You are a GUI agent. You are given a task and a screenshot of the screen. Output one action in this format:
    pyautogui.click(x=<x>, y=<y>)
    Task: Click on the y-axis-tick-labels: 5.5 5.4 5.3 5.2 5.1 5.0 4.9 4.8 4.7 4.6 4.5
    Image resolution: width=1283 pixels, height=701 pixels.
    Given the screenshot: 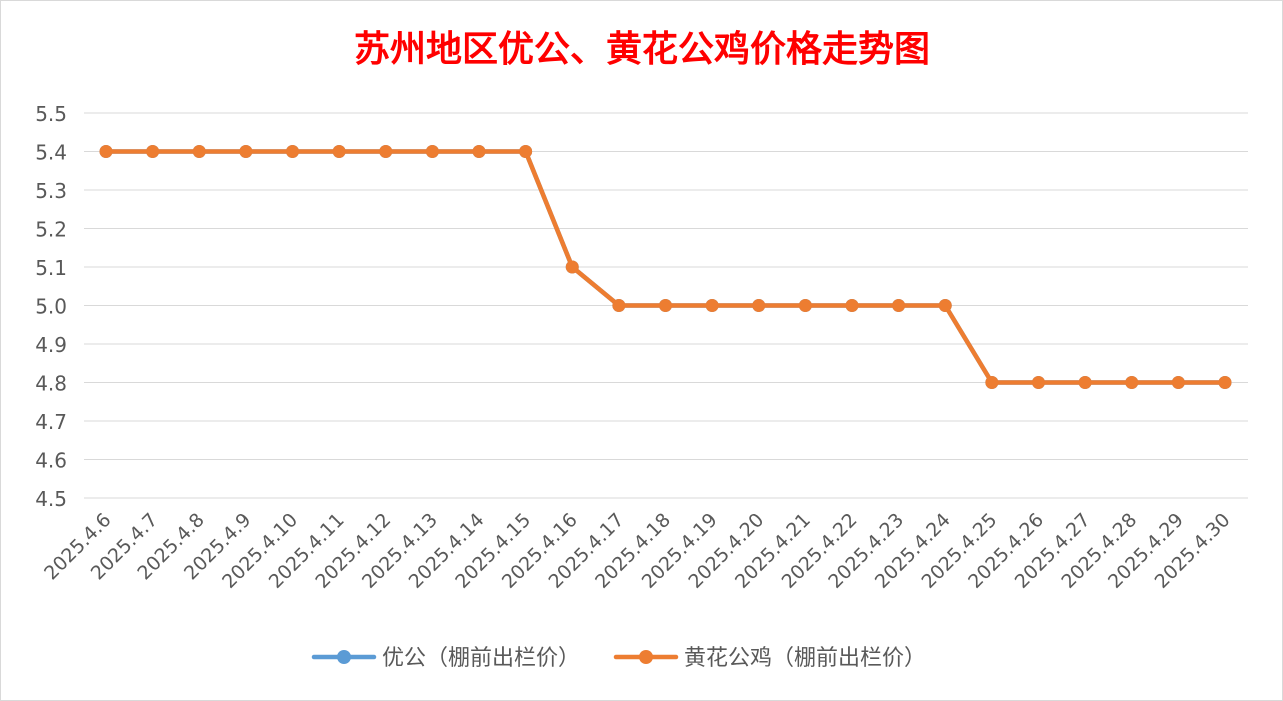 What is the action you would take?
    pyautogui.click(x=51, y=306)
    